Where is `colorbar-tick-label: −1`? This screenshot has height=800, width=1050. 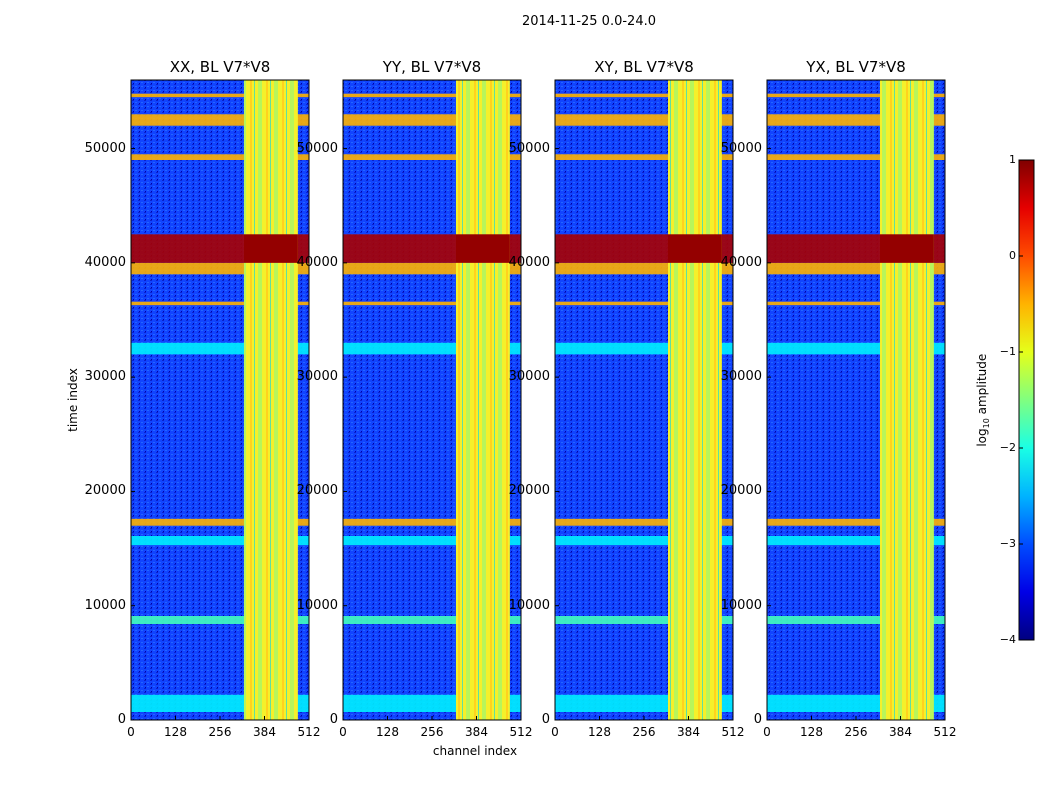
colorbar-tick-label: −1 is located at coordinates (1007, 351).